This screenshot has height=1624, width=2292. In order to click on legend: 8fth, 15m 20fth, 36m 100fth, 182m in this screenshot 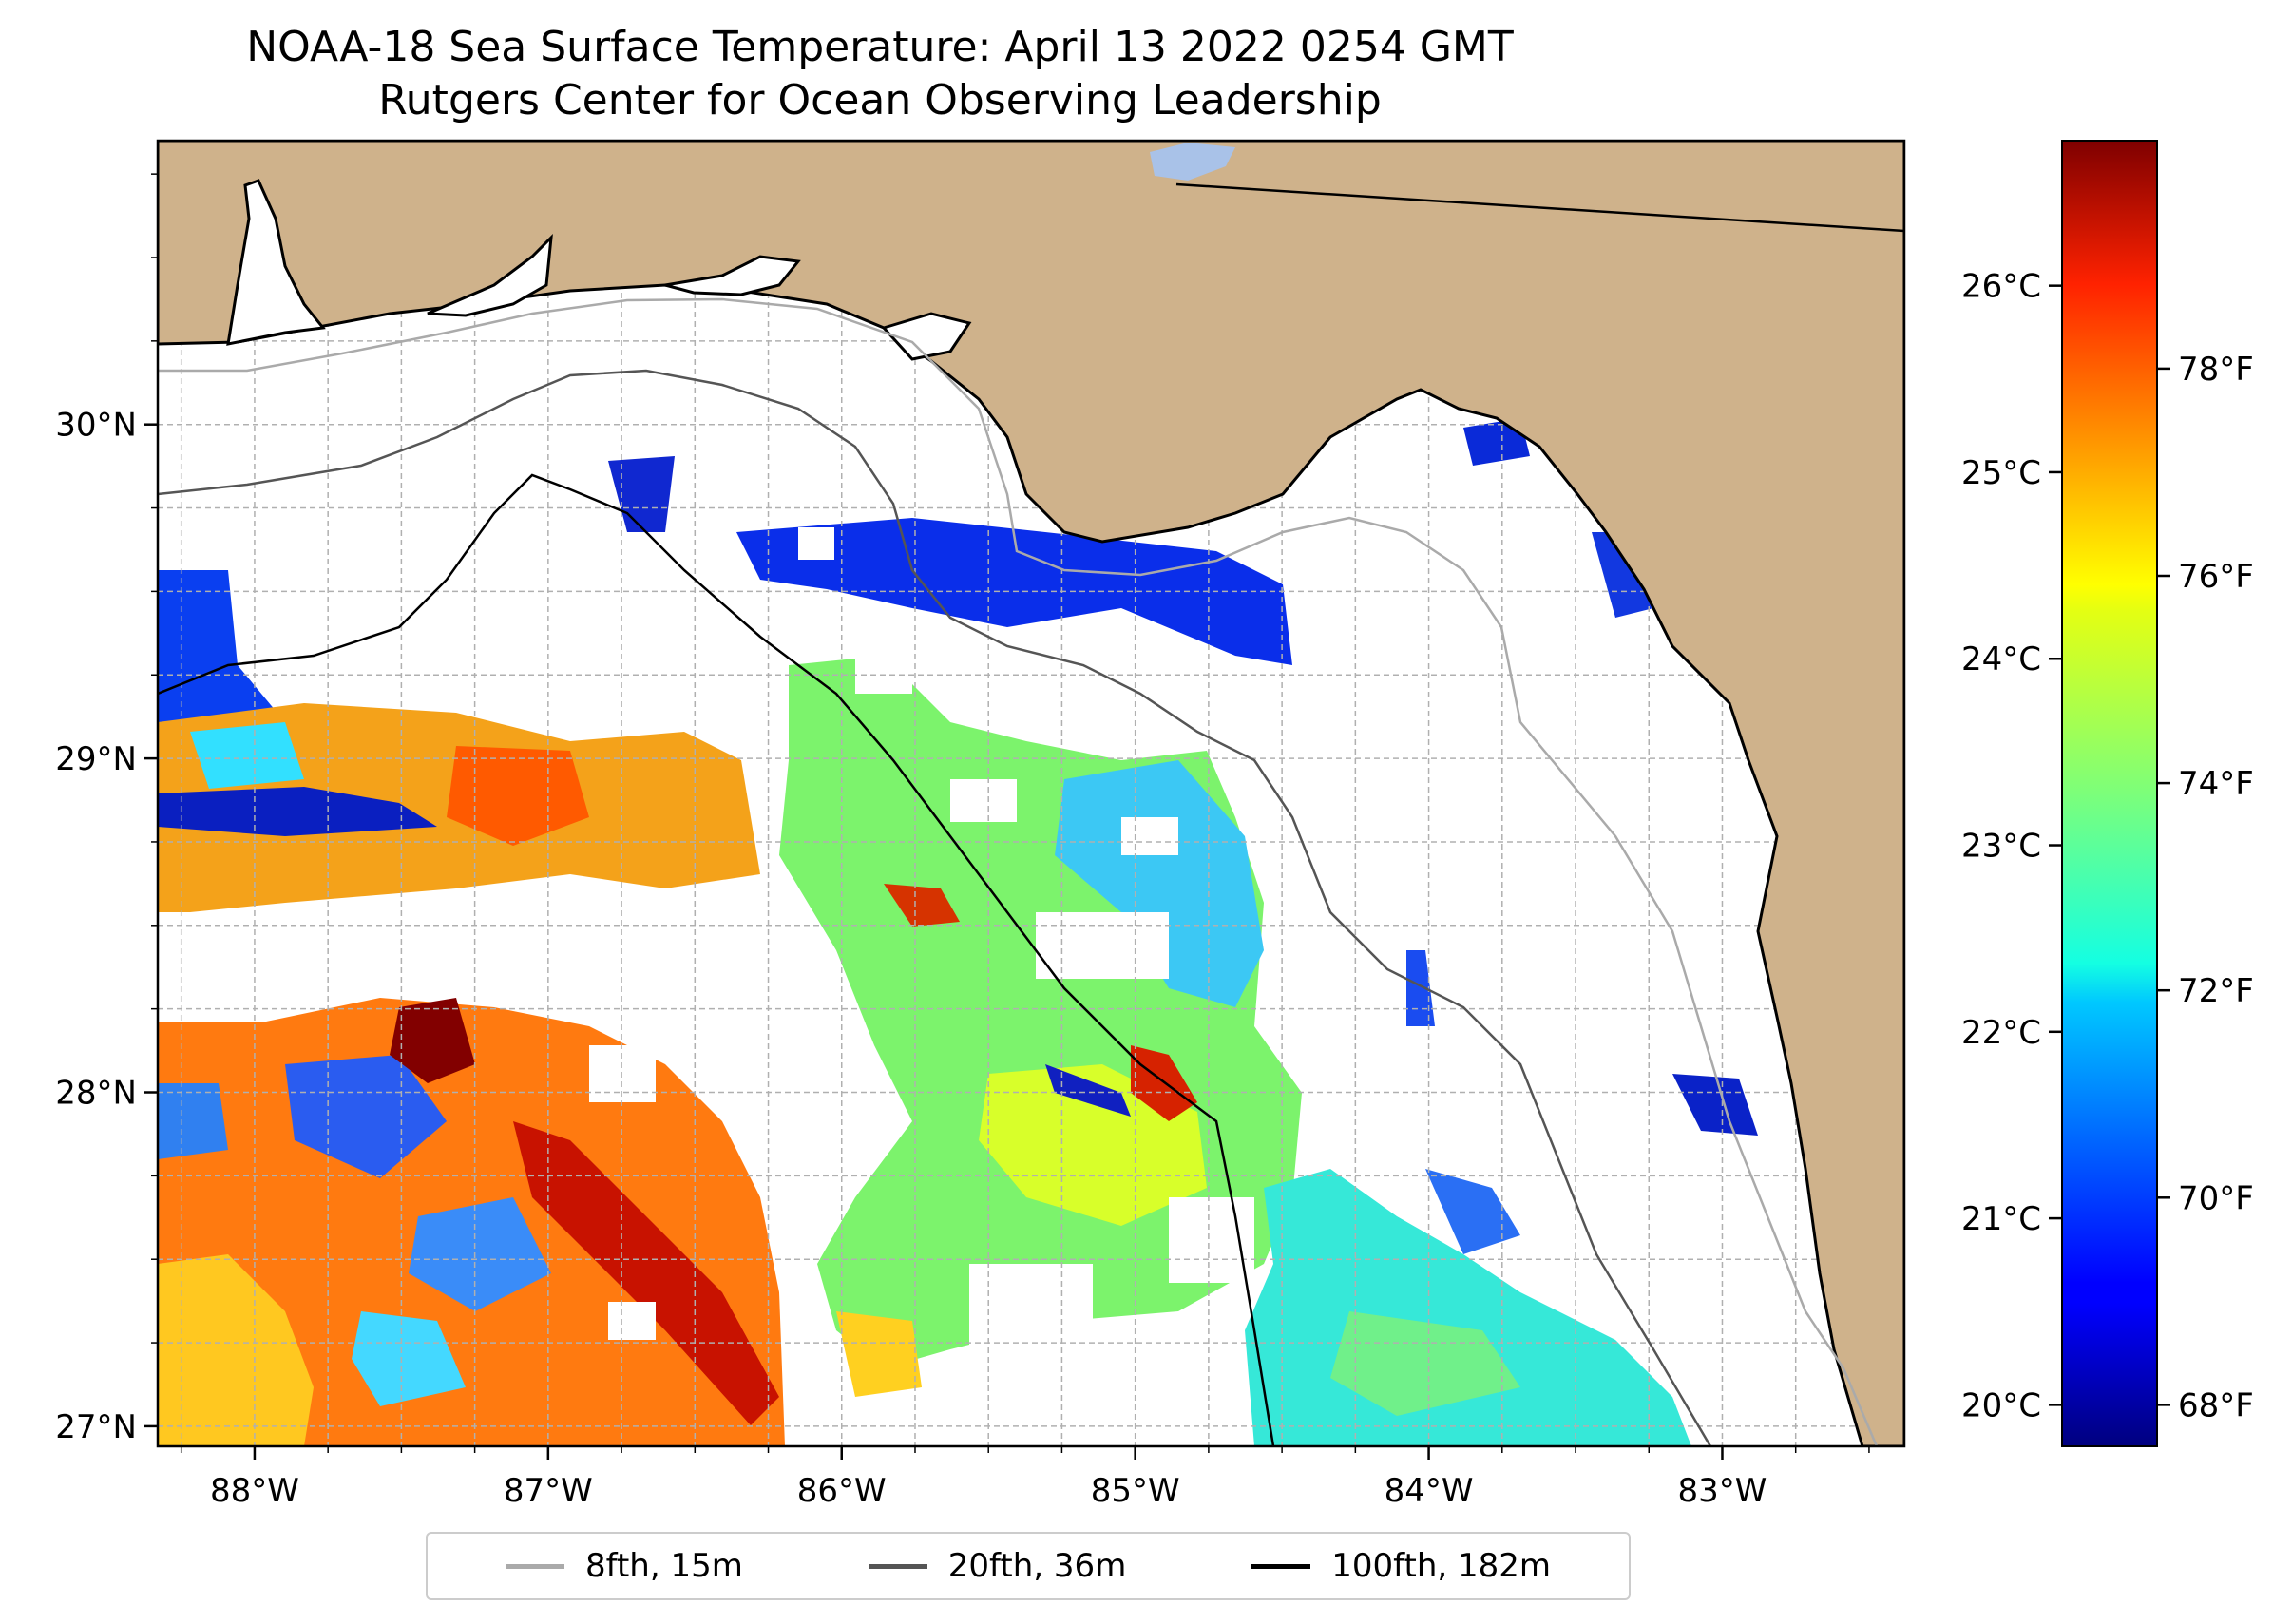, I will do `click(1028, 1566)`.